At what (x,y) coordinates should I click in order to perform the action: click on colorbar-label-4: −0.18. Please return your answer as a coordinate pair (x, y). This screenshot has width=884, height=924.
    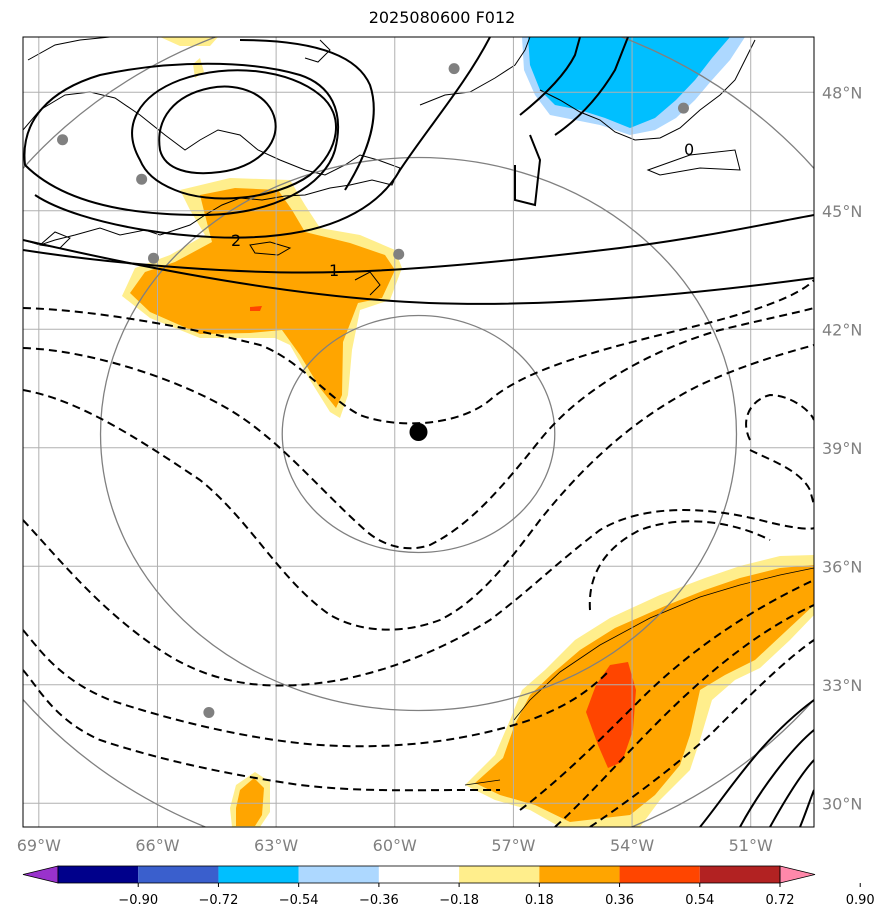
    Looking at the image, I should click on (459, 900).